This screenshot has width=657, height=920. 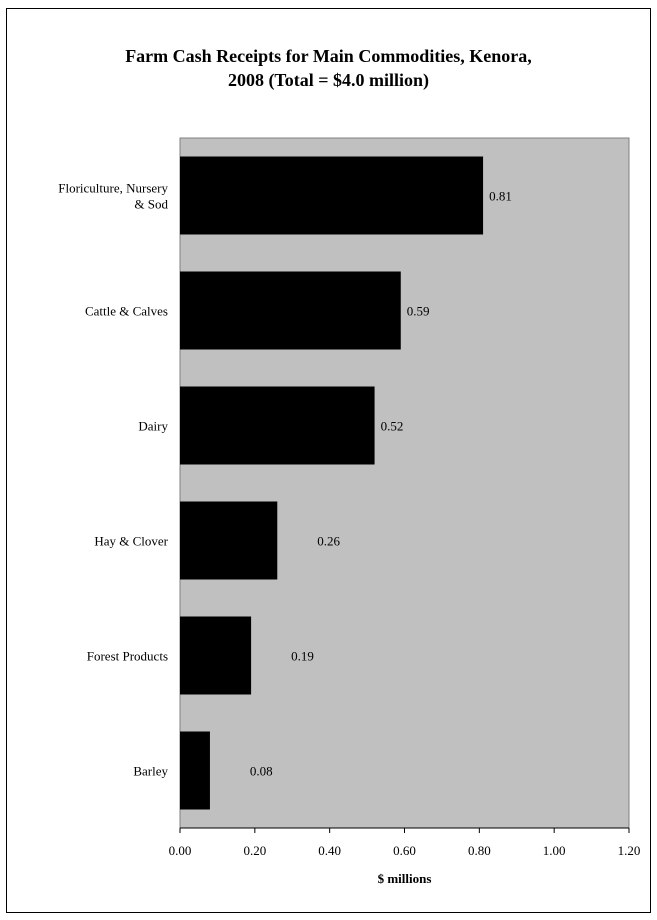 I want to click on x-tick-label: 0.20, so click(x=254, y=850).